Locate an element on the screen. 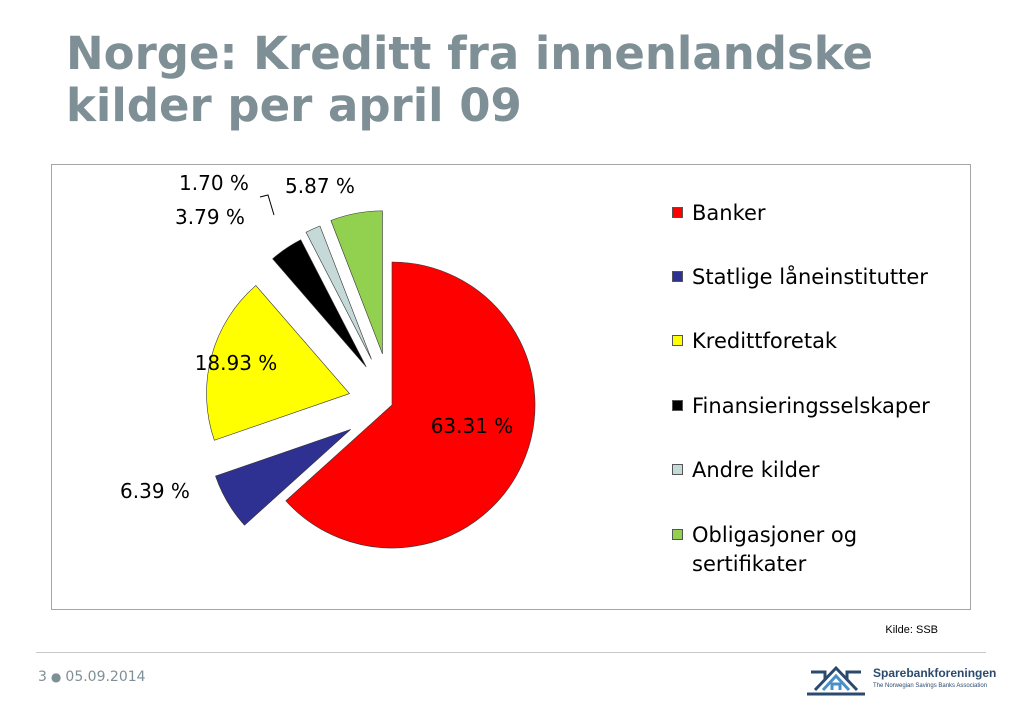 The height and width of the screenshot is (708, 1023). source-note: Kilde: SSB is located at coordinates (911, 630).